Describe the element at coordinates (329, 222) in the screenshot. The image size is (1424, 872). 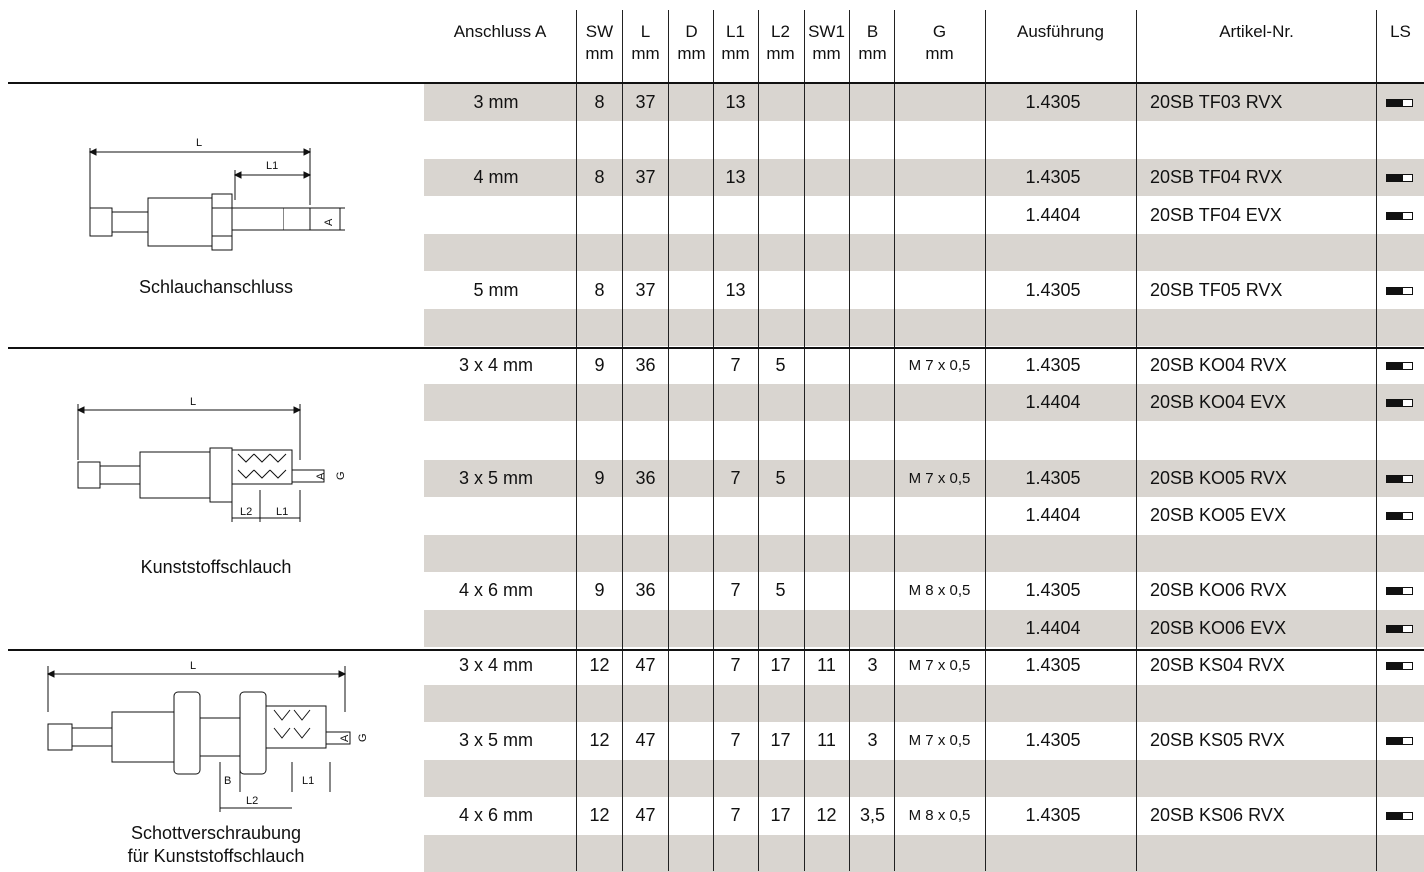
I see `dimension-label: A` at that location.